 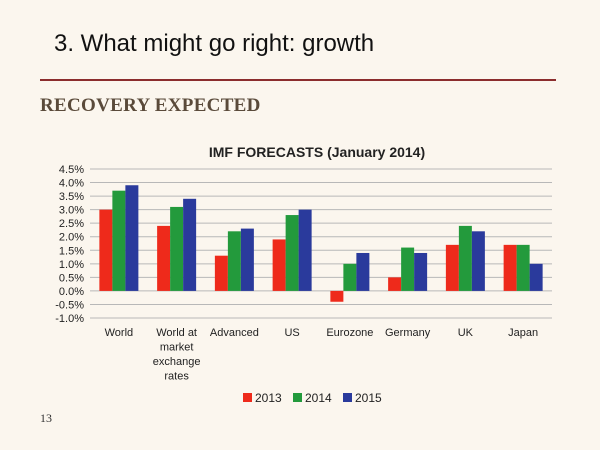 What do you see at coordinates (317, 152) in the screenshot?
I see `chart-title: IMF FORECASTS (January 2014)` at bounding box center [317, 152].